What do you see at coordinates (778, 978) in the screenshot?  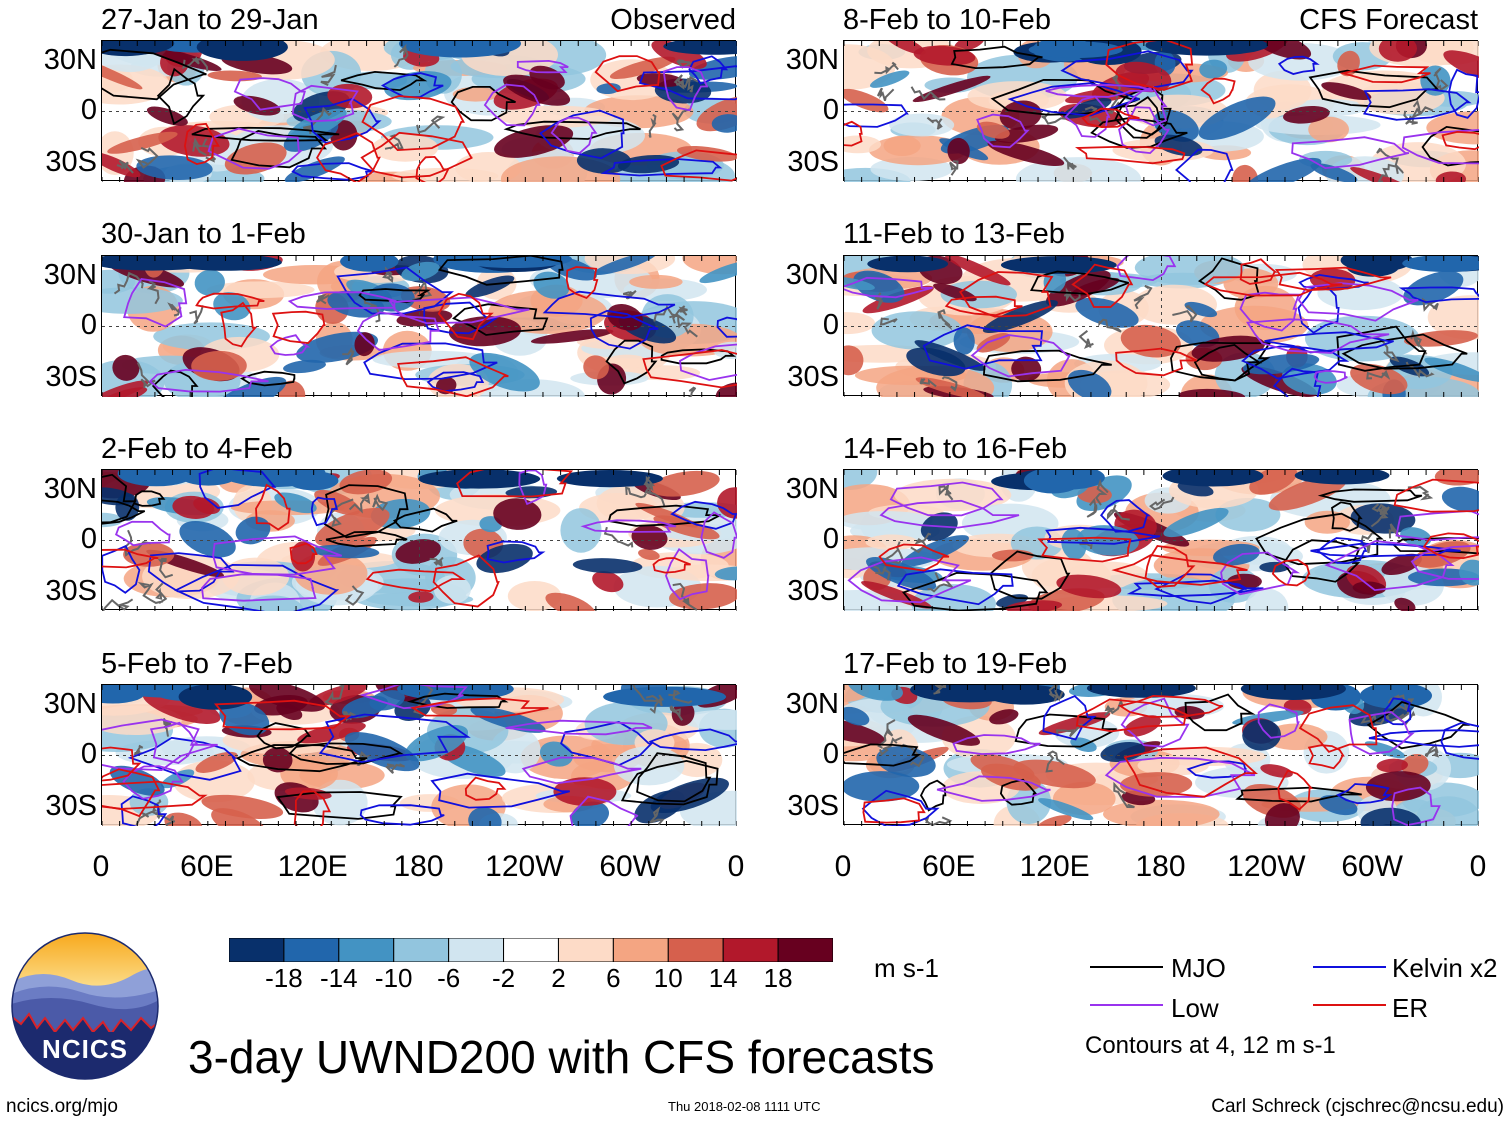 I see `colorbar-tick-label: 18` at bounding box center [778, 978].